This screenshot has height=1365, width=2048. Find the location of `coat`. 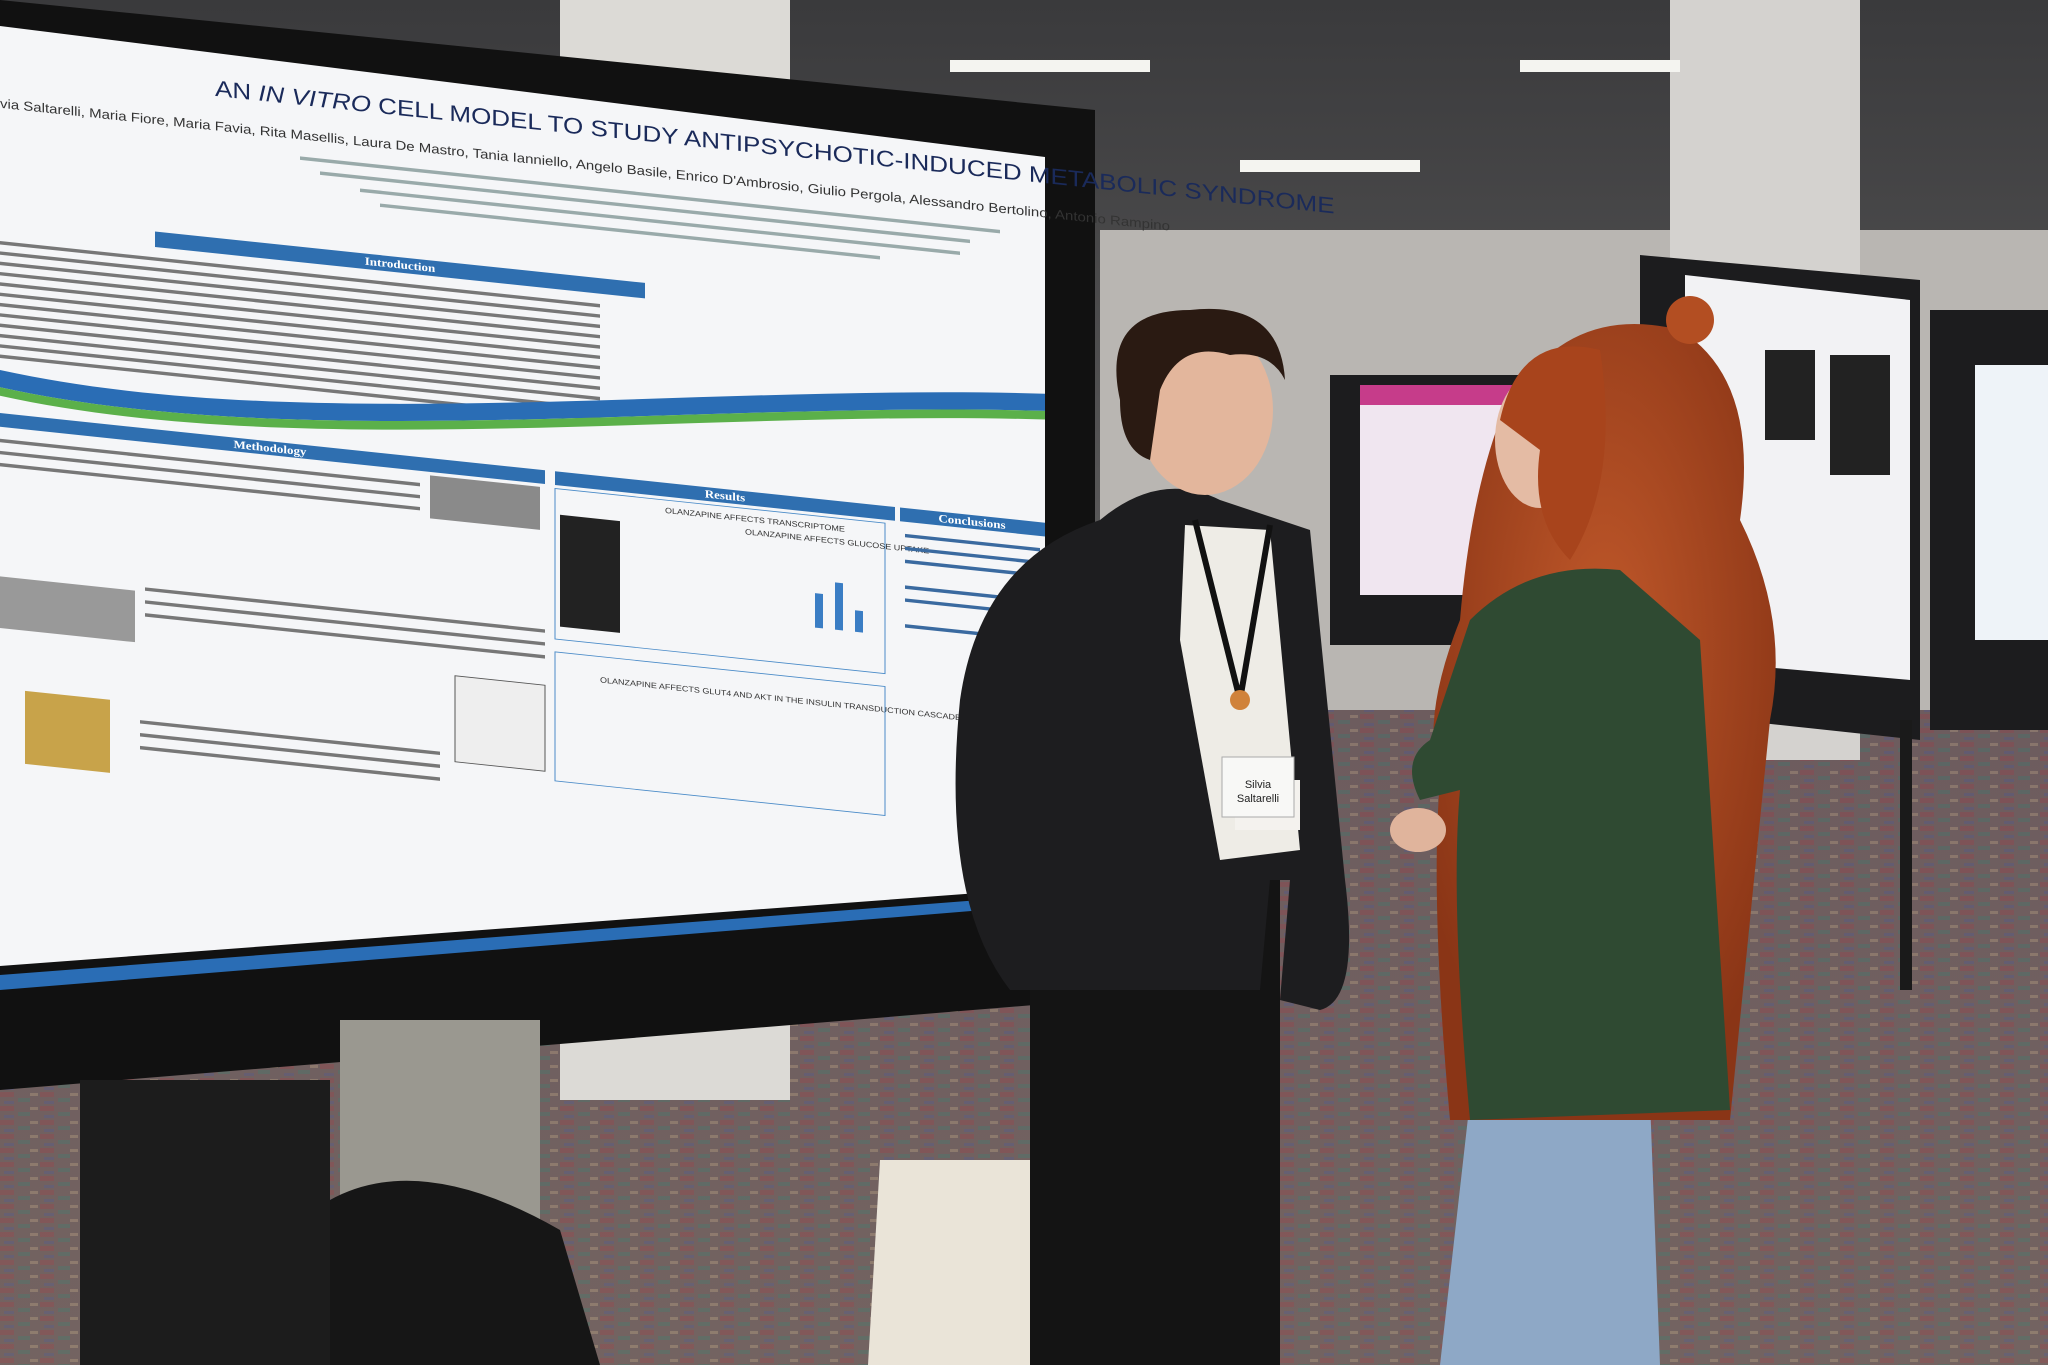

coat is located at coordinates (465, 1272).